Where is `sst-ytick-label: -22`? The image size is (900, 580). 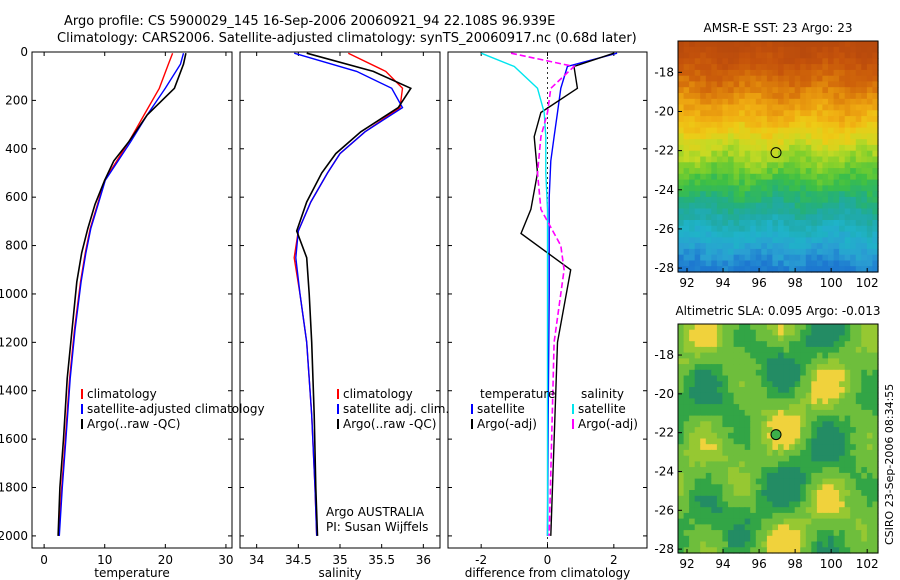
sst-ytick-label: -22 is located at coordinates (664, 151).